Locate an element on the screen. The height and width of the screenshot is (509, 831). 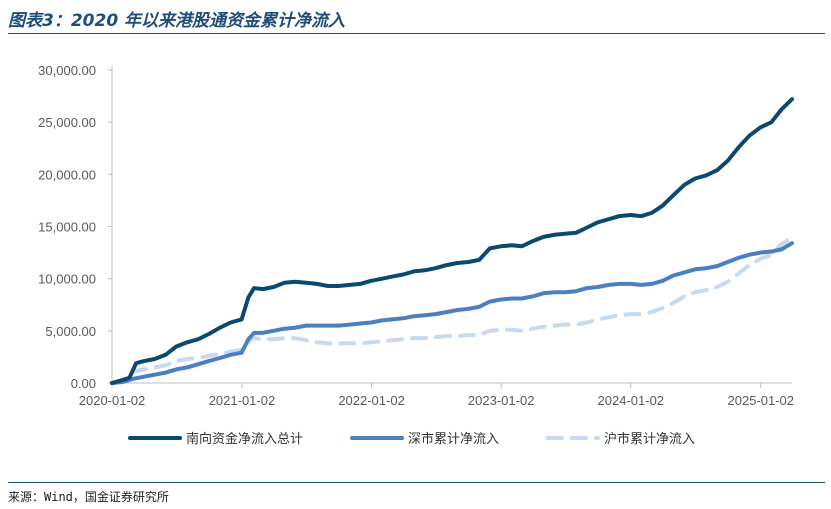
source-note: 来源：Wind，国金证券研究所 is located at coordinates (88, 497).